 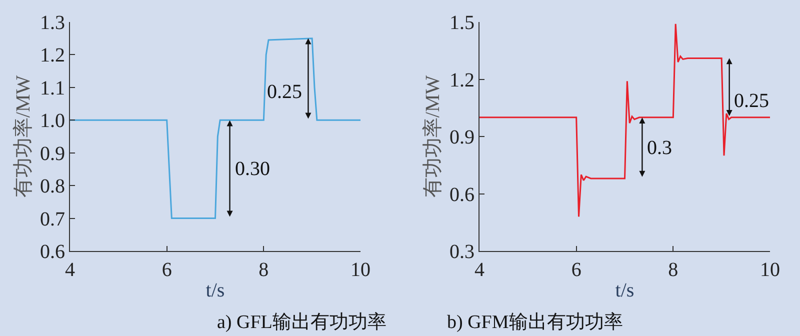 I want to click on y-tick-label: 1.5, so click(x=462, y=23).